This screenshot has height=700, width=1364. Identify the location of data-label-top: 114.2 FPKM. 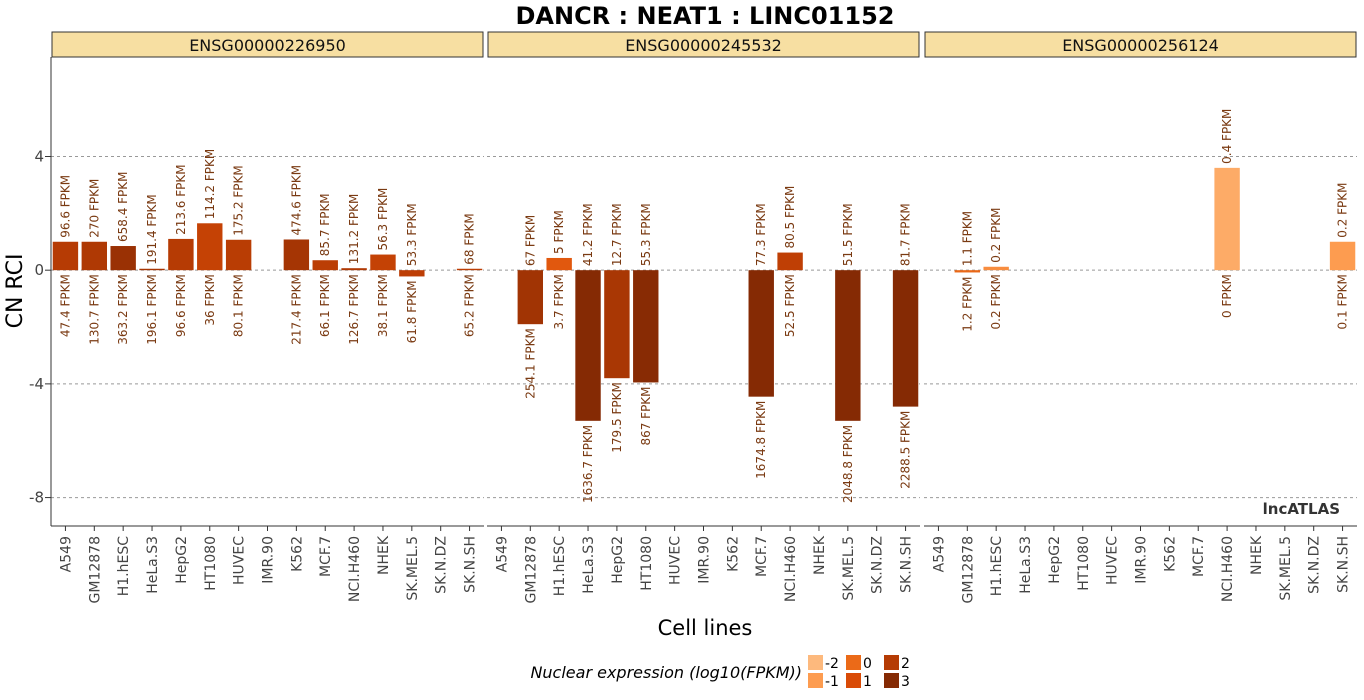
(210, 184).